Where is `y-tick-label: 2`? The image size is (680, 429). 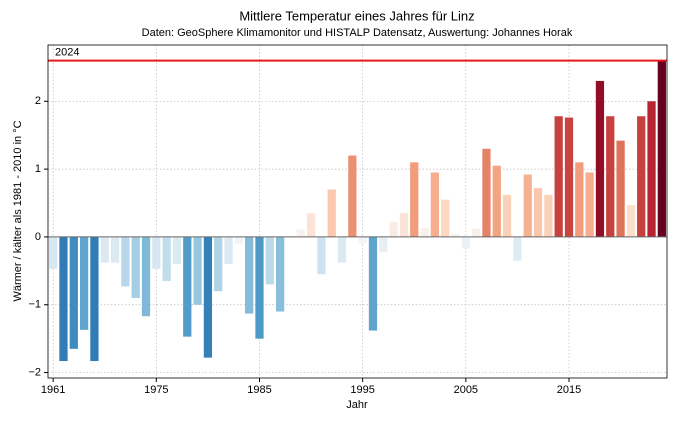 y-tick-label: 2 is located at coordinates (38, 101).